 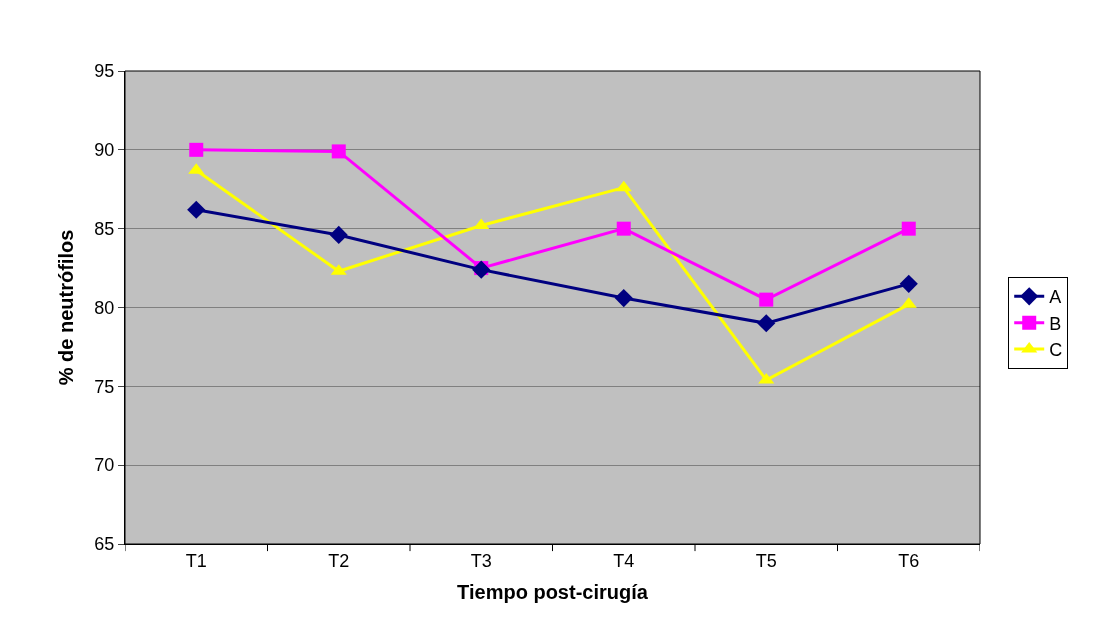 What do you see at coordinates (104, 71) in the screenshot?
I see `y-tick-label: 95` at bounding box center [104, 71].